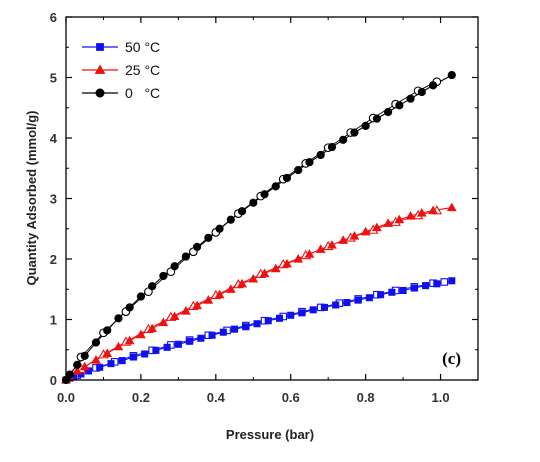 The width and height of the screenshot is (540, 462). I want to click on y-tick-label: 6, so click(53, 17).